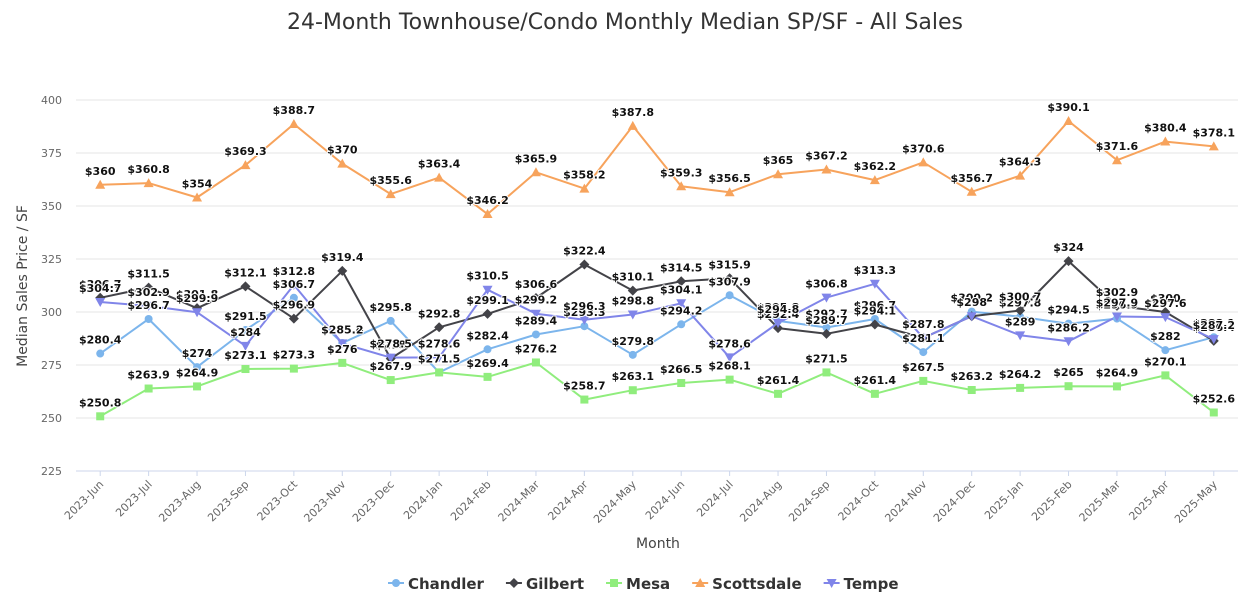  Describe the element at coordinates (861, 584) in the screenshot. I see `legend-item-tempe: Tempe` at that location.